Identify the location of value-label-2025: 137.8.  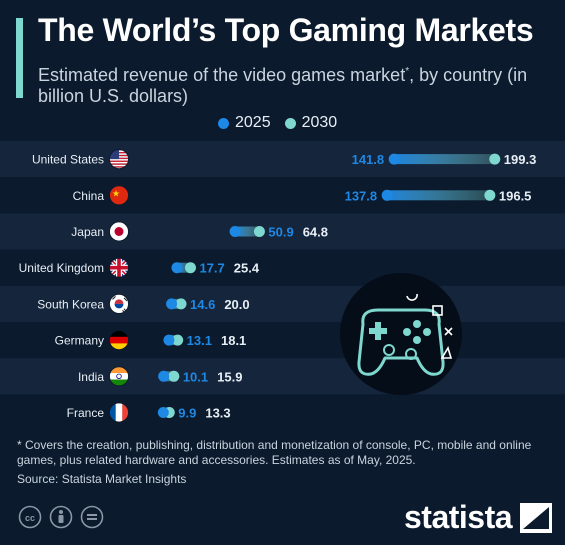
(361, 195).